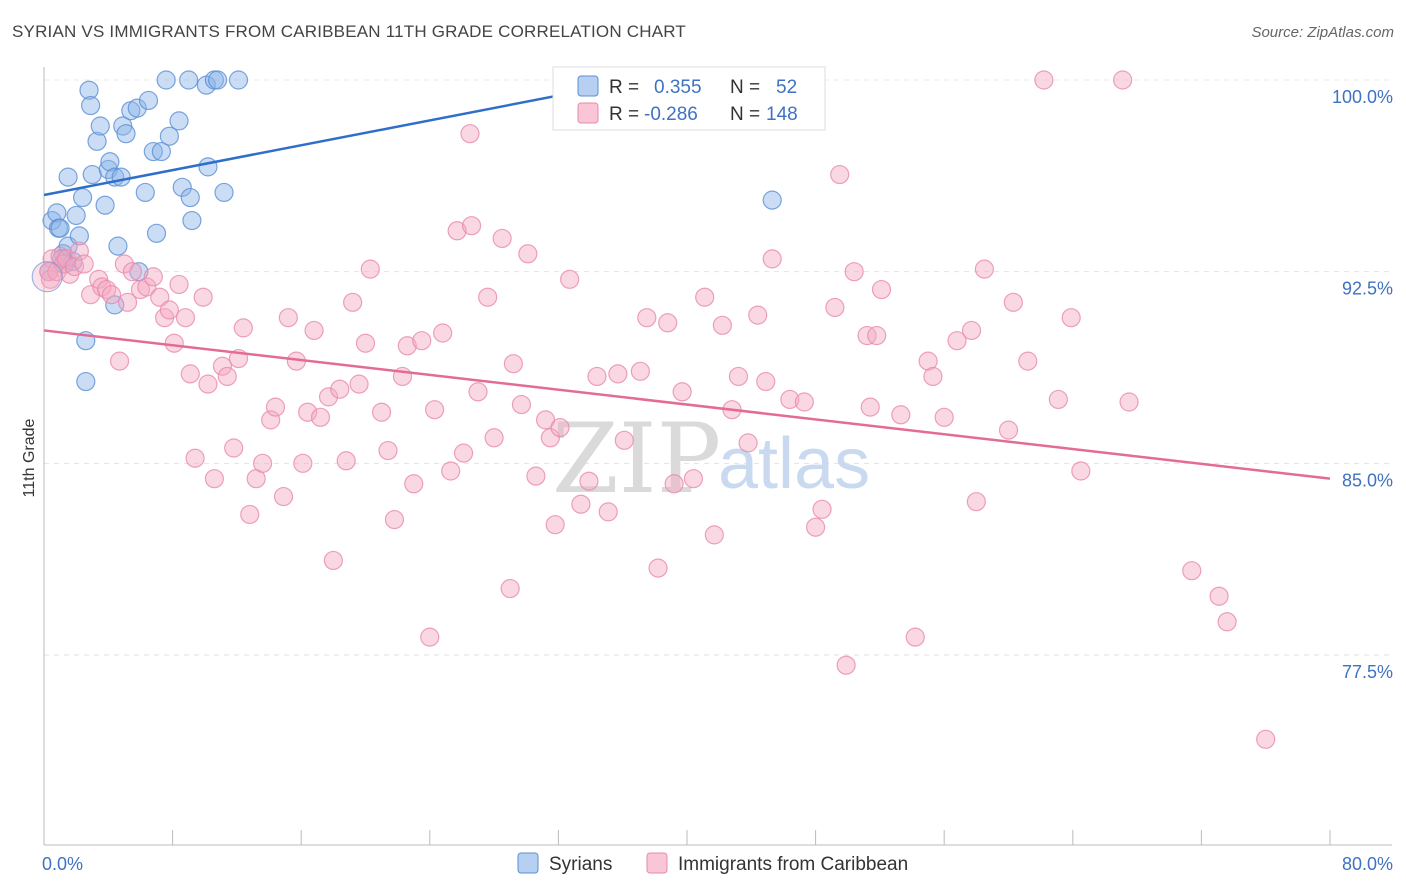  Describe the element at coordinates (588, 113) in the screenshot. I see `legend-swatch-caribbean` at that location.